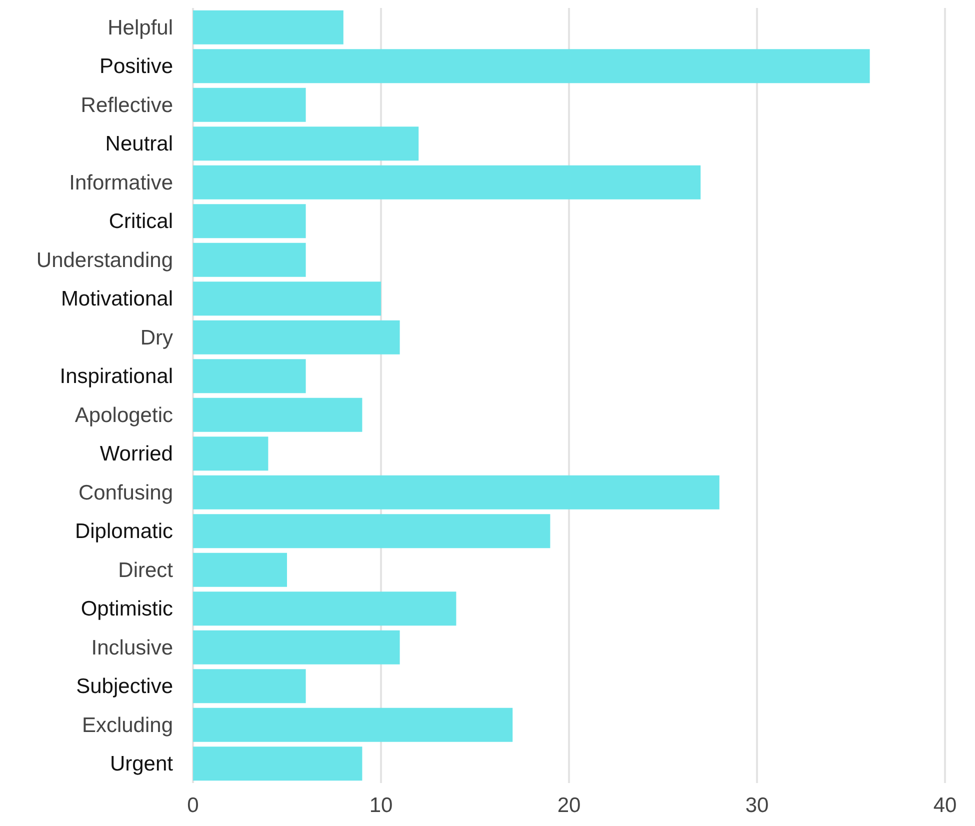 The height and width of the screenshot is (826, 975). Describe the element at coordinates (116, 299) in the screenshot. I see `y-tick-label: Motivational` at that location.